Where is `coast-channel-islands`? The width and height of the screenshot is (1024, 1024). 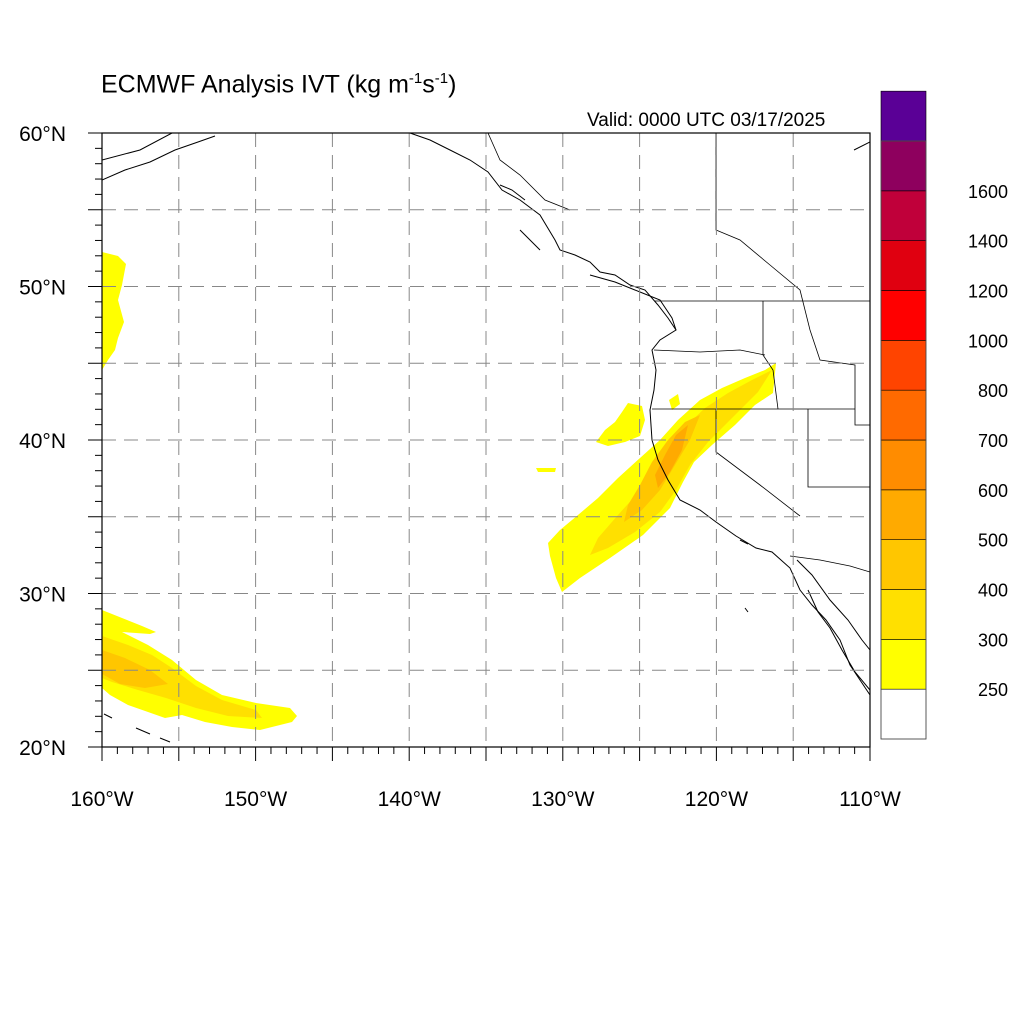
coast-channel-islands is located at coordinates (744, 576).